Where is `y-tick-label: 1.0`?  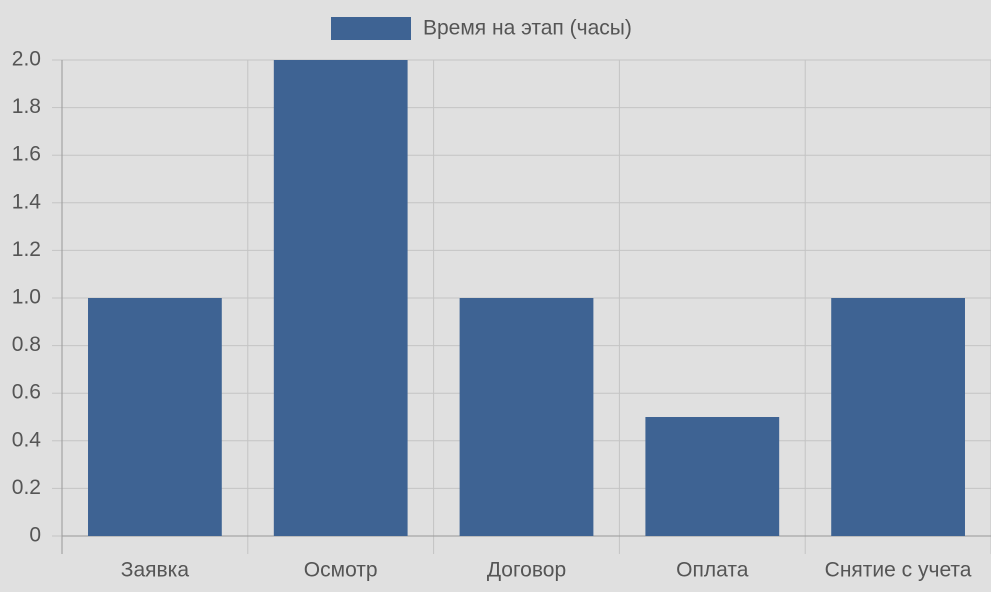
y-tick-label: 1.0 is located at coordinates (26, 297).